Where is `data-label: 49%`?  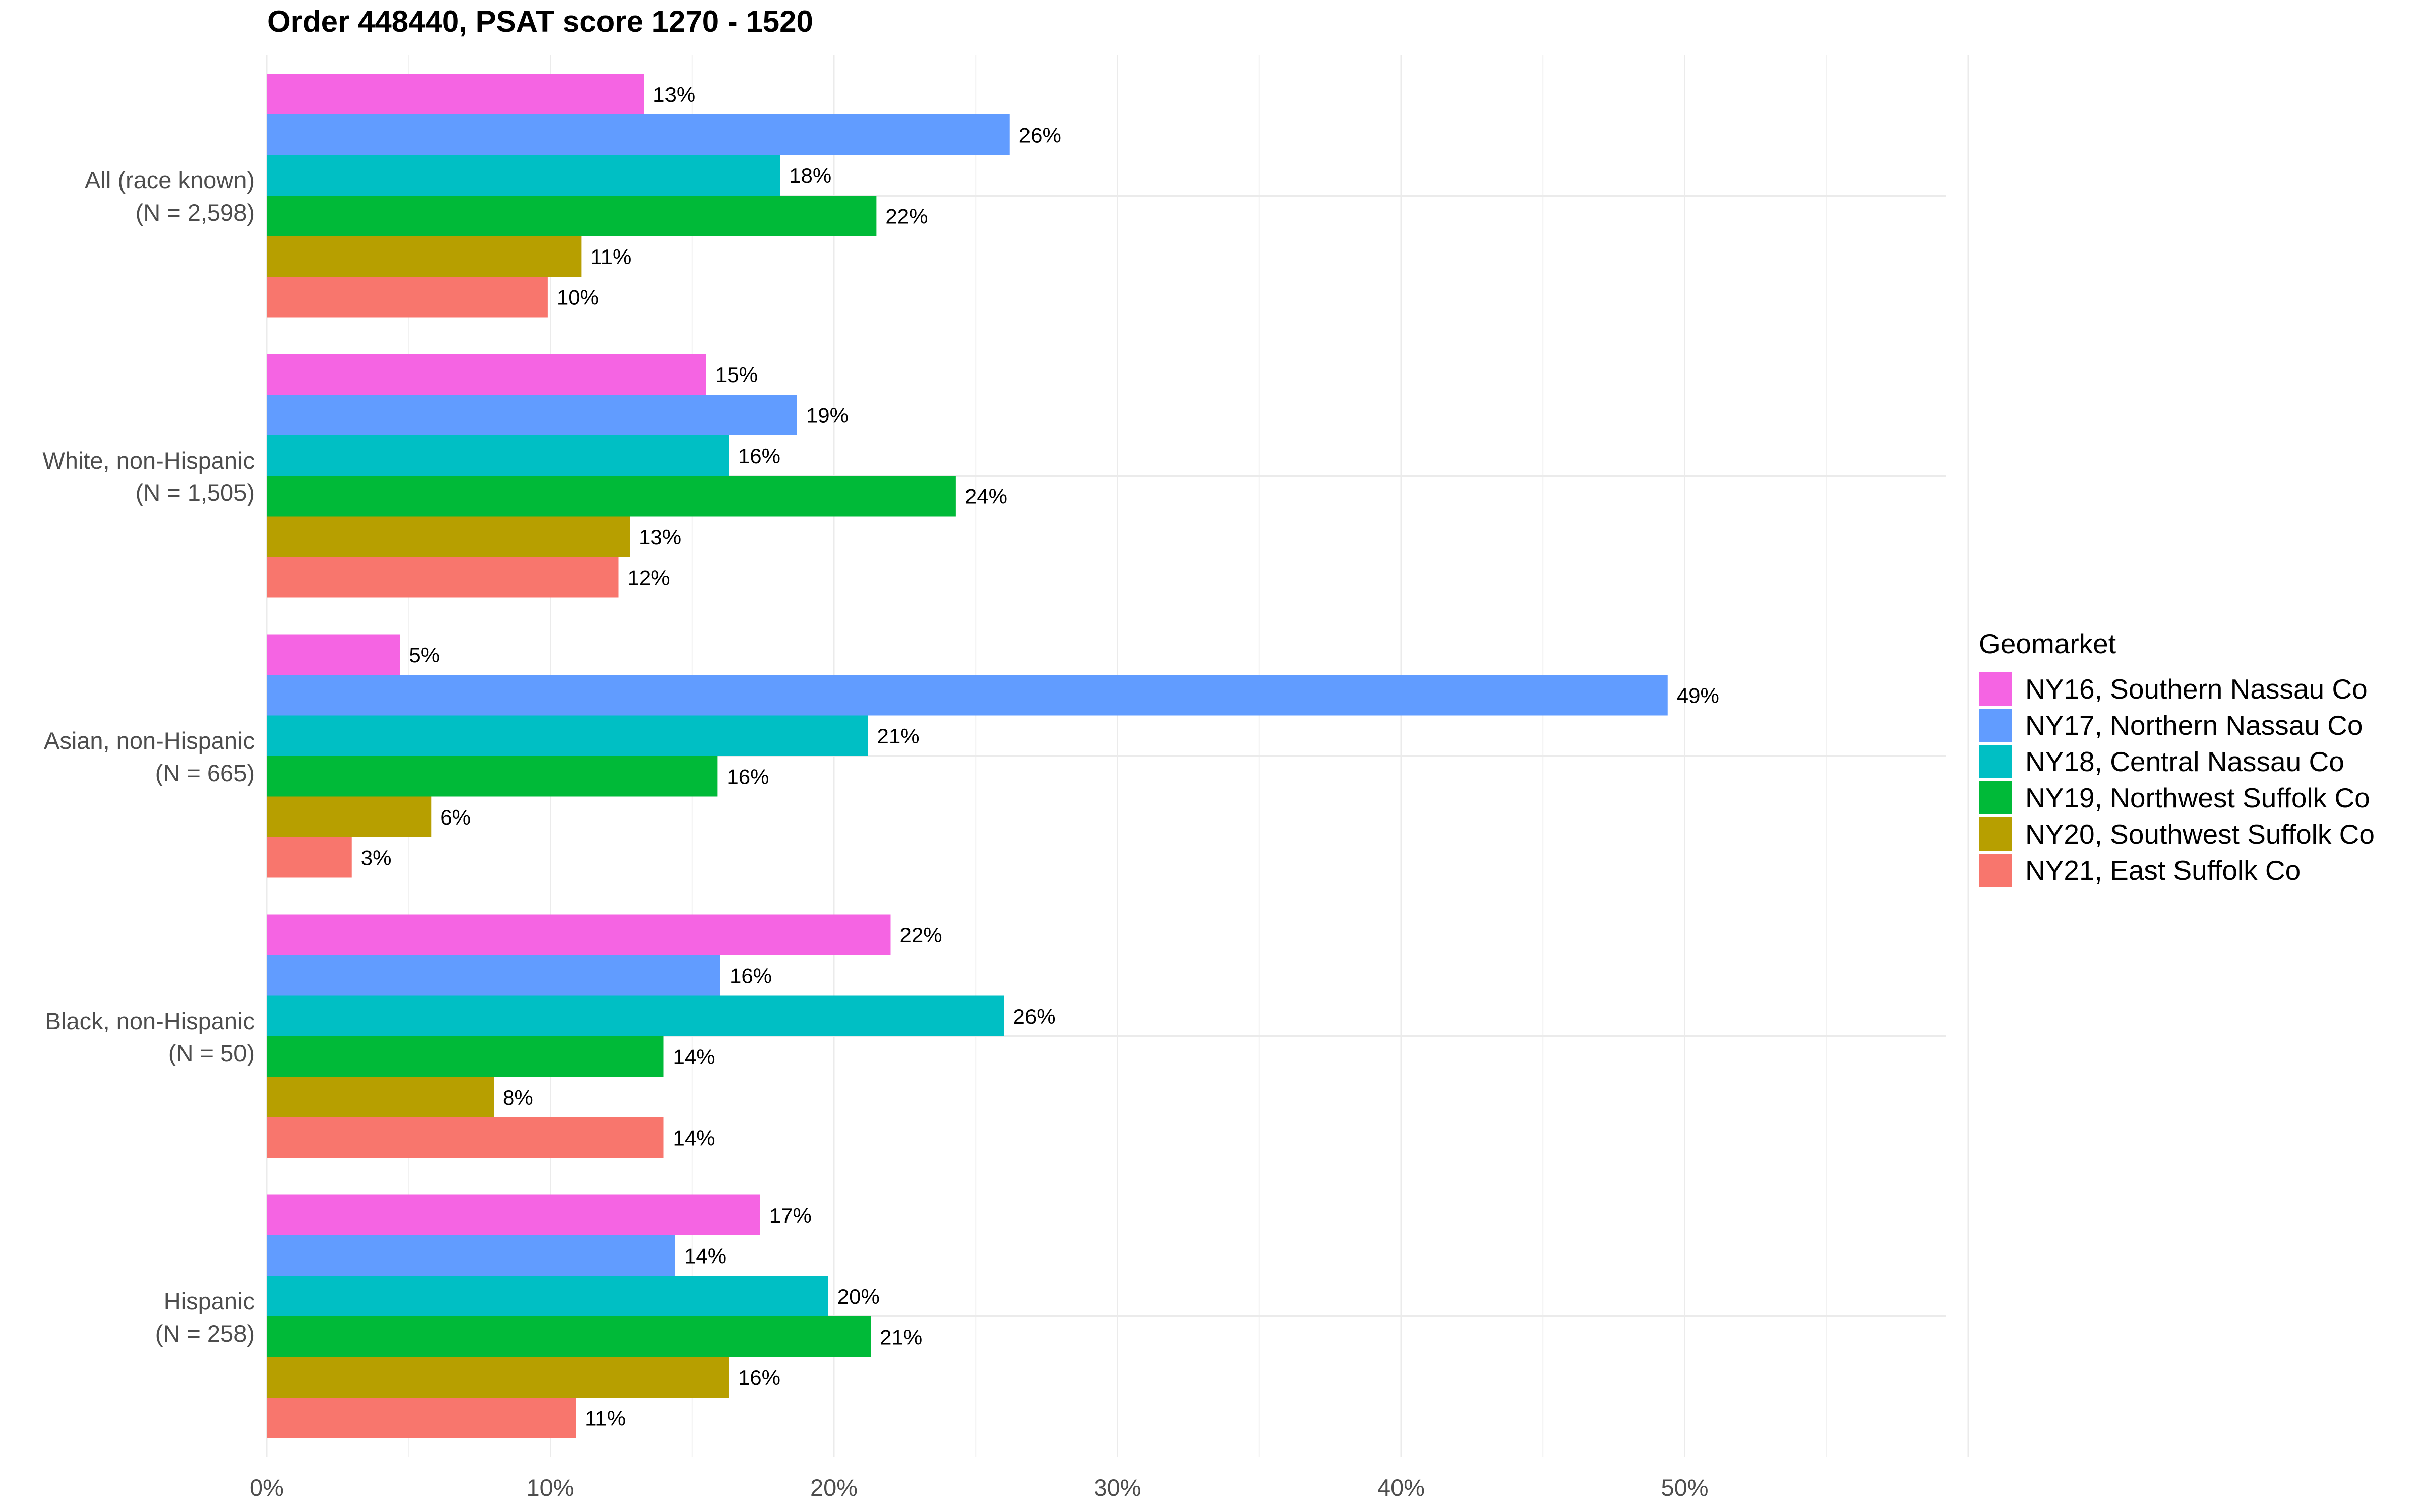 data-label: 49% is located at coordinates (1698, 695).